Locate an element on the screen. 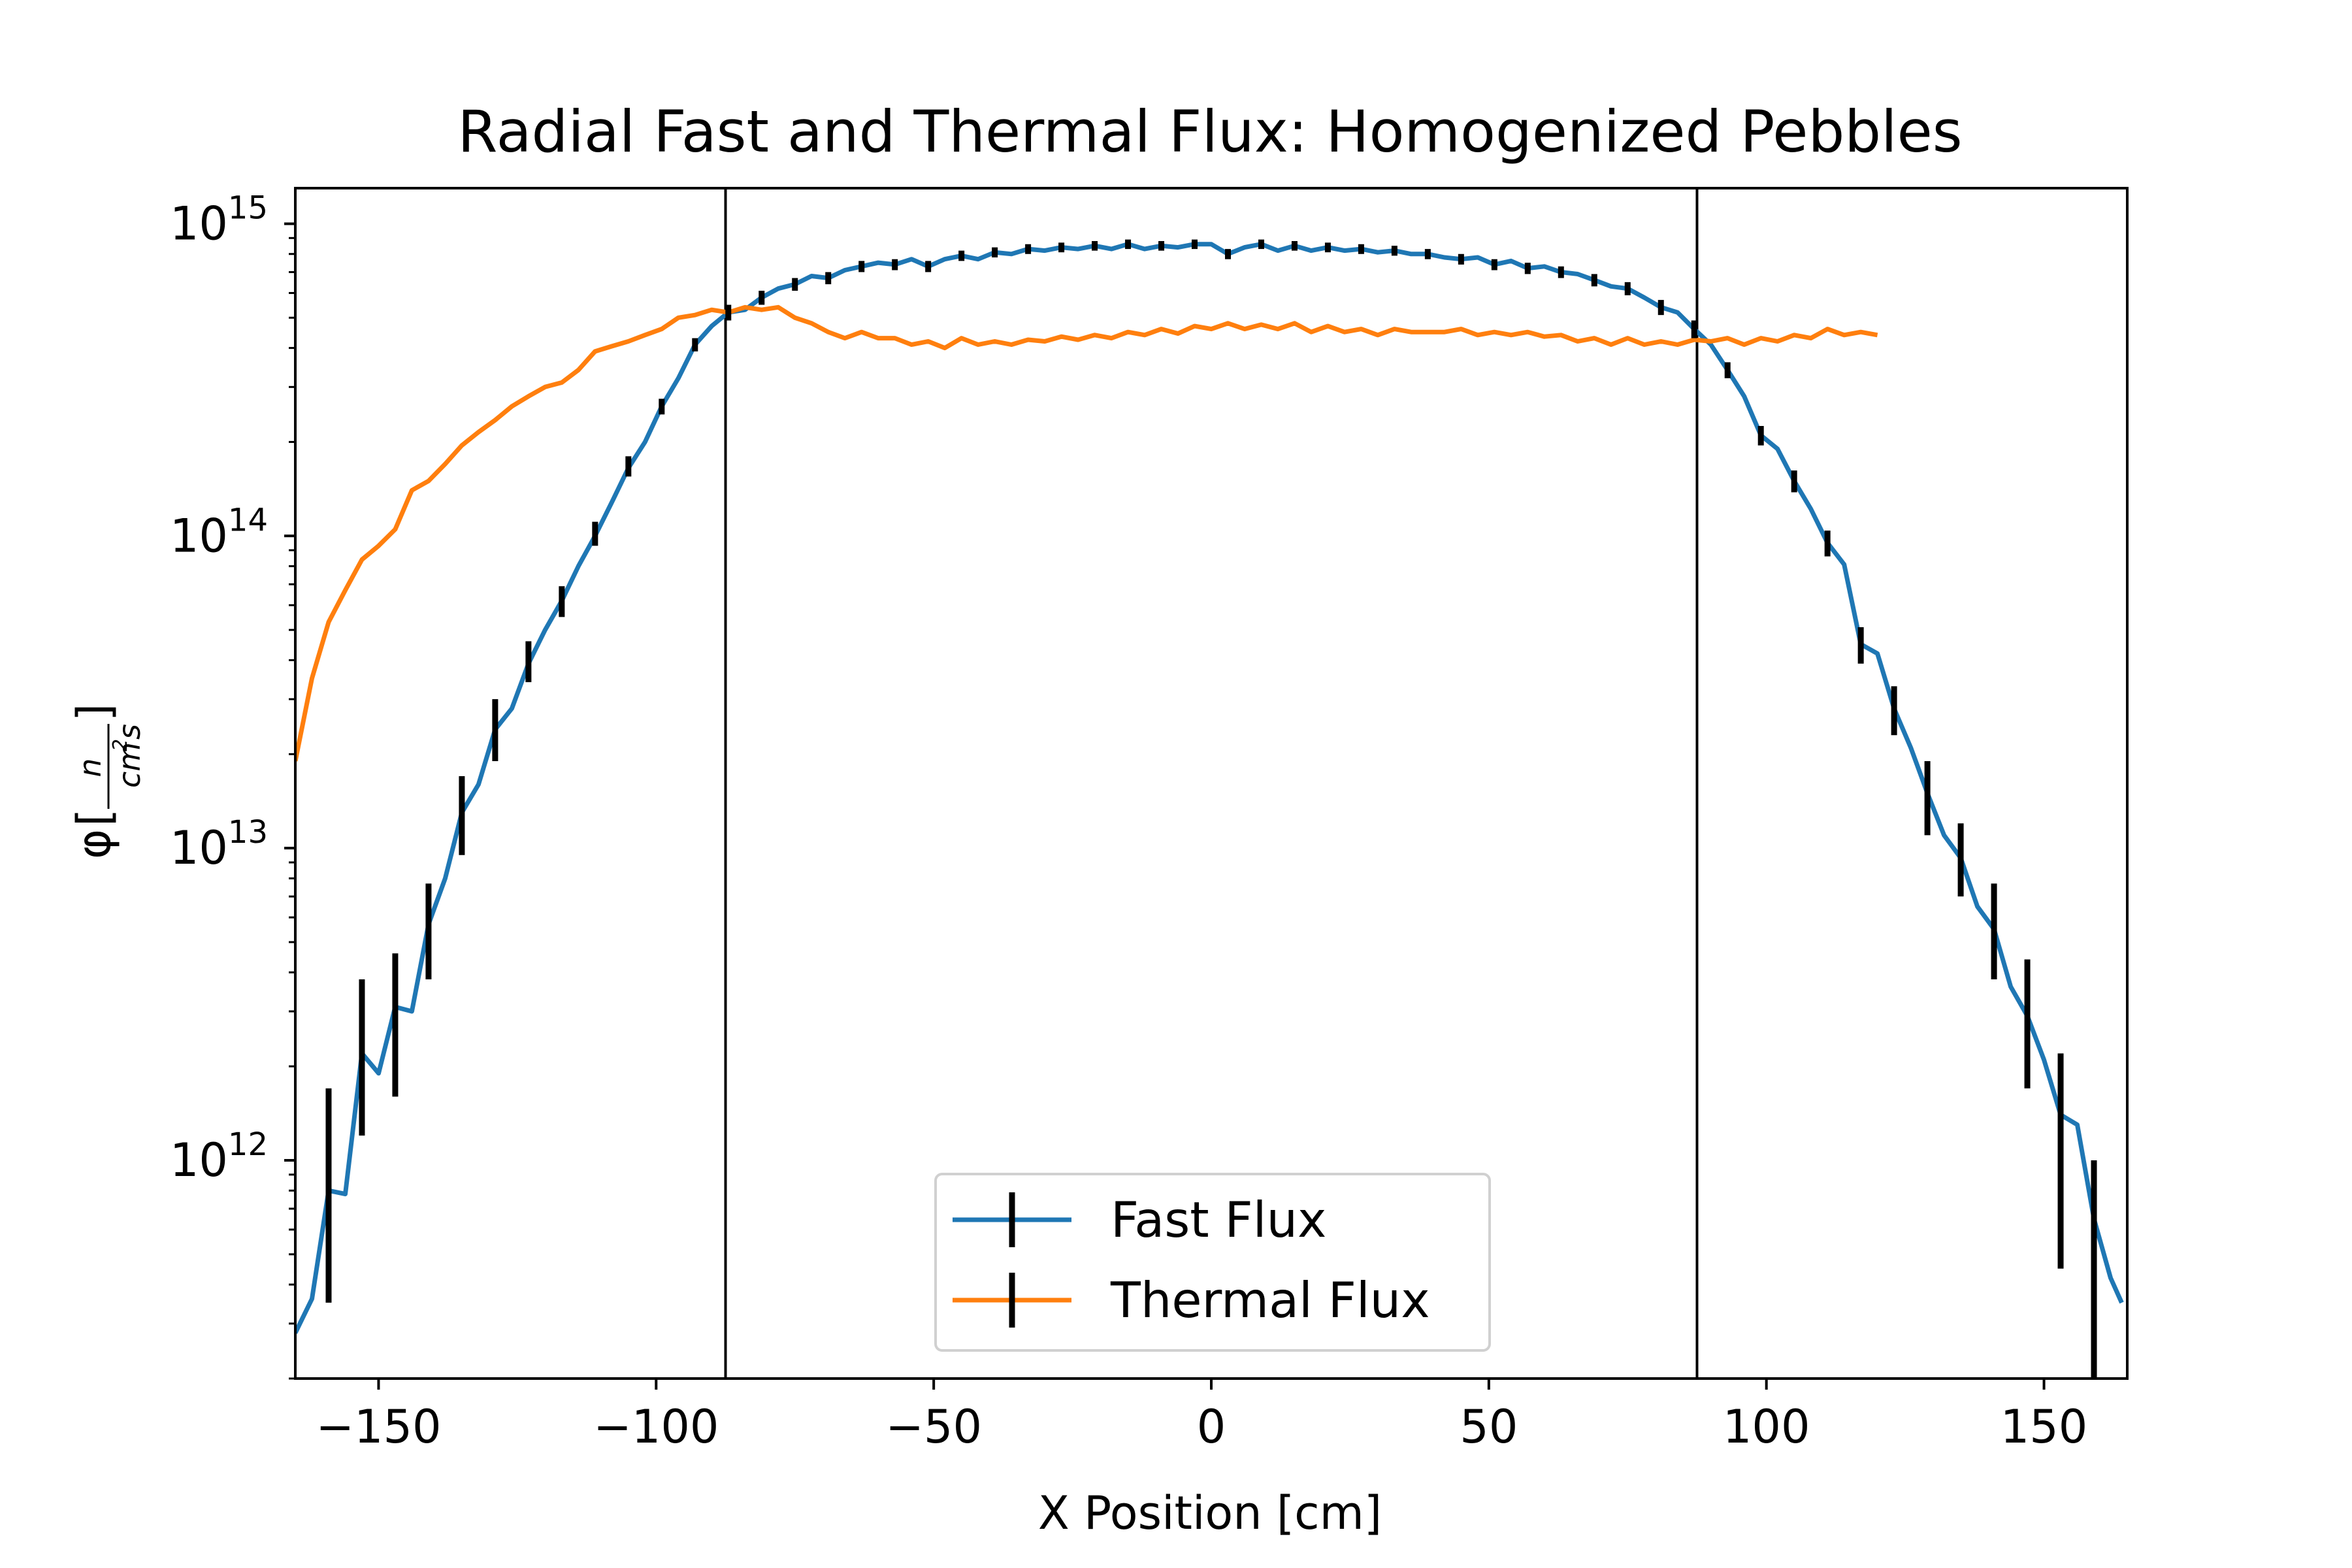 The height and width of the screenshot is (1568, 2352). x-tick-label: −50 is located at coordinates (933, 1427).